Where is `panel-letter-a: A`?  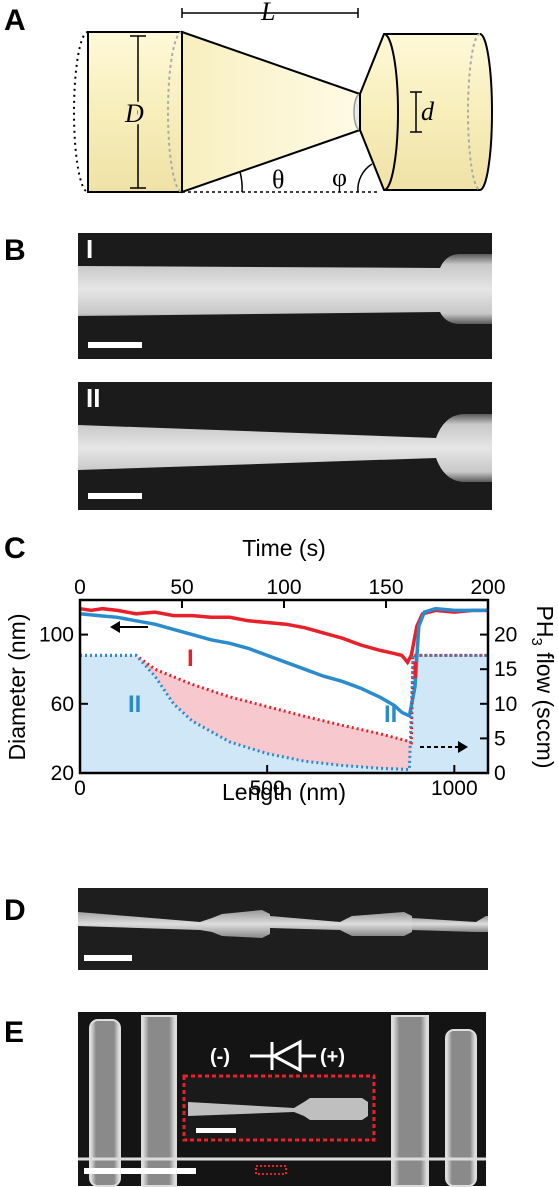
panel-letter-a: A is located at coordinates (15, 20).